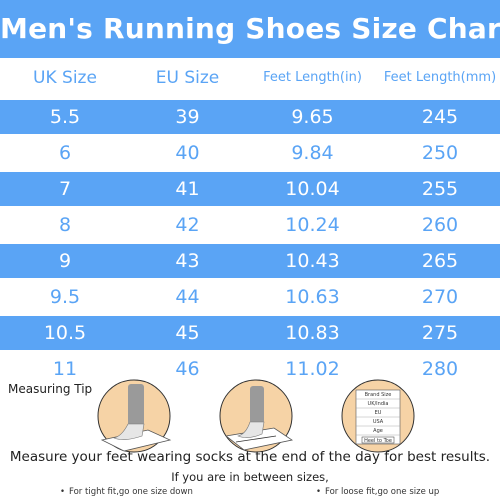  Describe the element at coordinates (65, 117) in the screenshot. I see `cell-uk-size: 5.5` at that location.